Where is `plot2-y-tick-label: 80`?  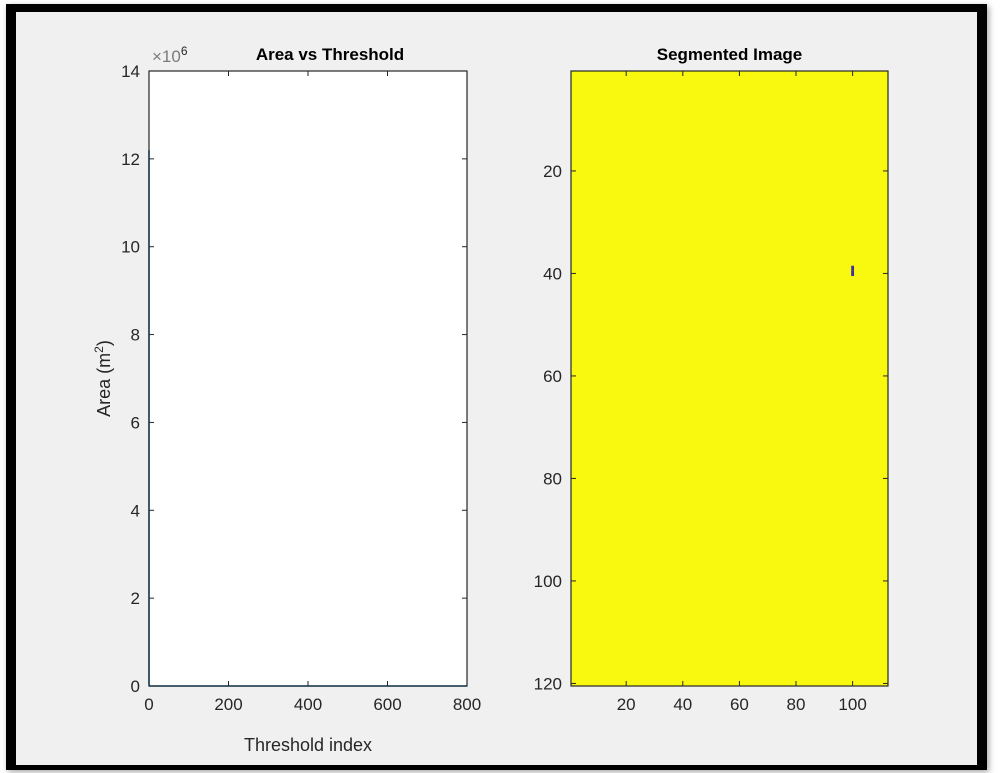
plot2-y-tick-label: 80 is located at coordinates (552, 478).